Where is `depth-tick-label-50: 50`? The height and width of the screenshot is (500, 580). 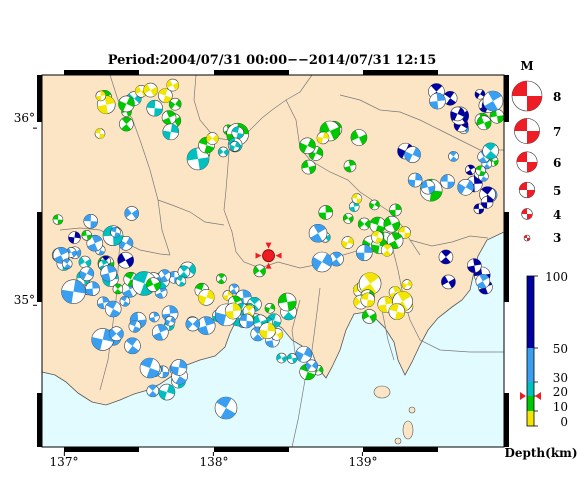
depth-tick-label-50: 50 is located at coordinates (560, 349).